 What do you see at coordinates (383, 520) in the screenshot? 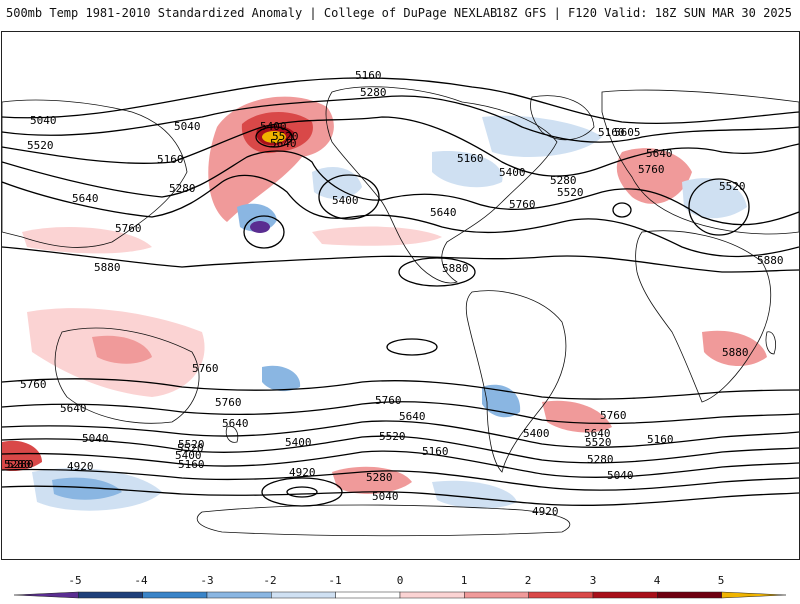
I see `antarctica-outline` at bounding box center [383, 520].